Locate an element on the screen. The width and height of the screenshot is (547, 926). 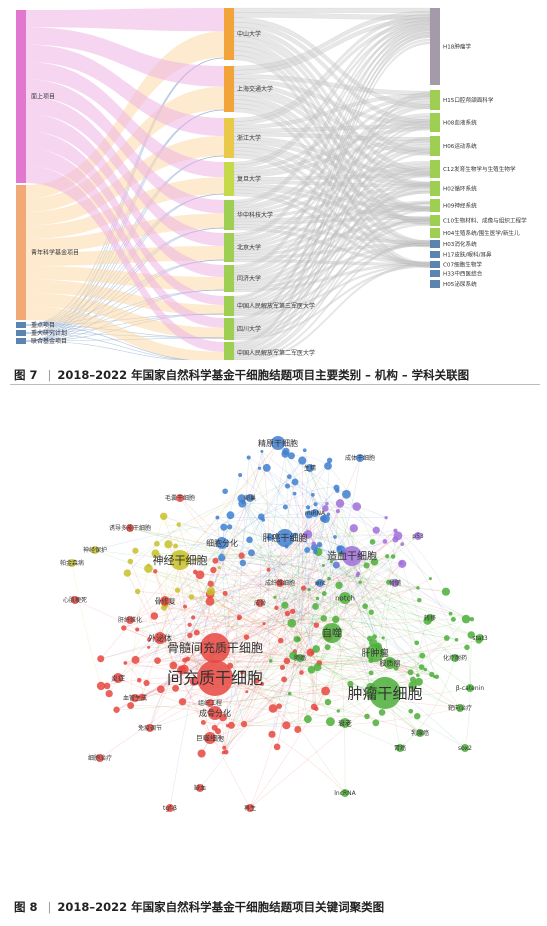
network-keyword-label: 生精 is located at coordinates (310, 468).